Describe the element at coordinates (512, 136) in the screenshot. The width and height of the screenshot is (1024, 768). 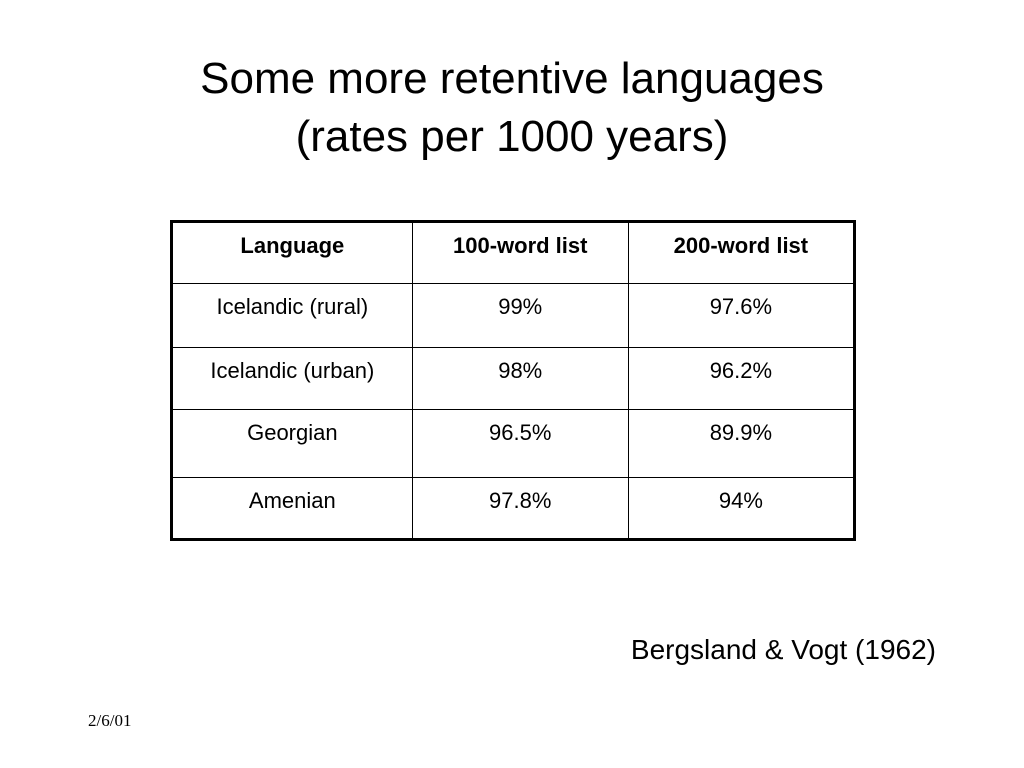
I see `slide-title-line-2: (rates per 1000 years)` at that location.